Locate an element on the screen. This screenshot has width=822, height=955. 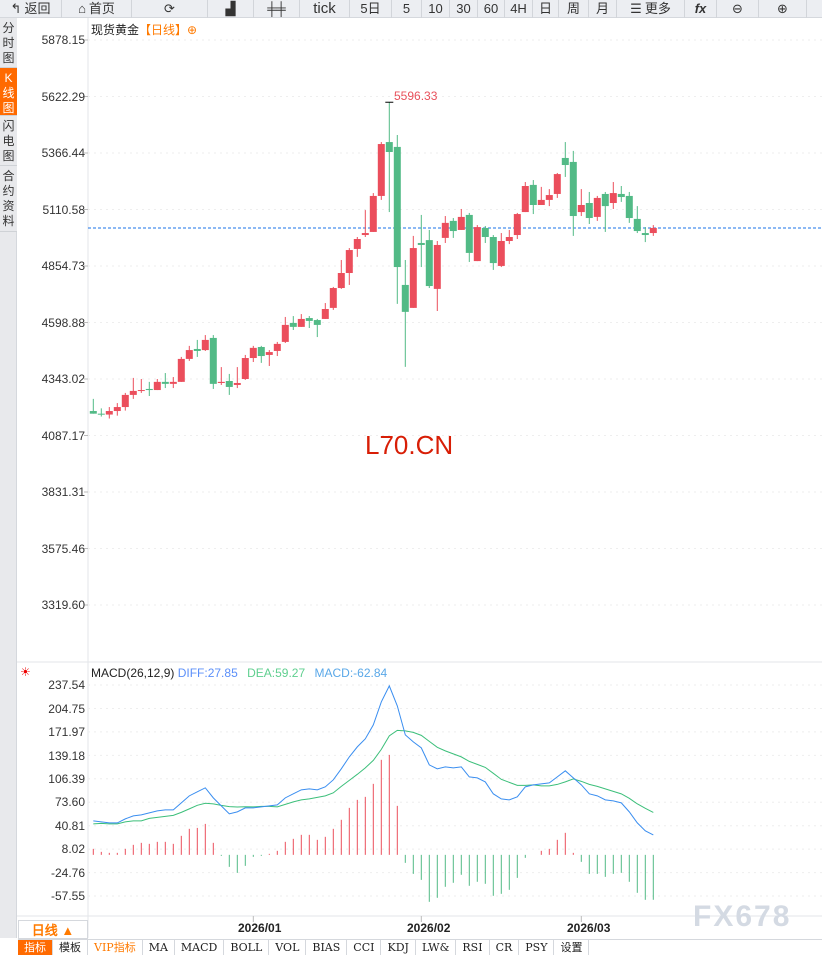
period-selector: 日线 ▲ is located at coordinates (53, 929).